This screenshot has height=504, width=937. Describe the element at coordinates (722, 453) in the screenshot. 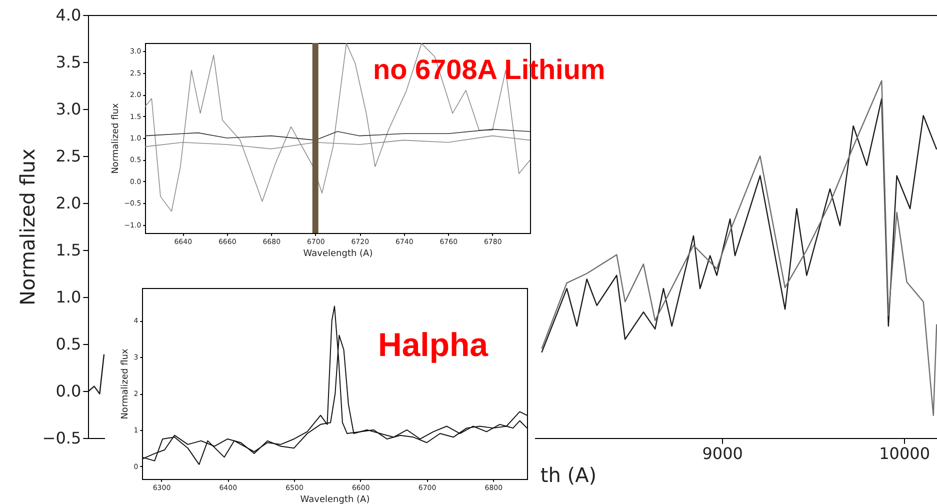

I see `x-tick-label: 9000` at that location.